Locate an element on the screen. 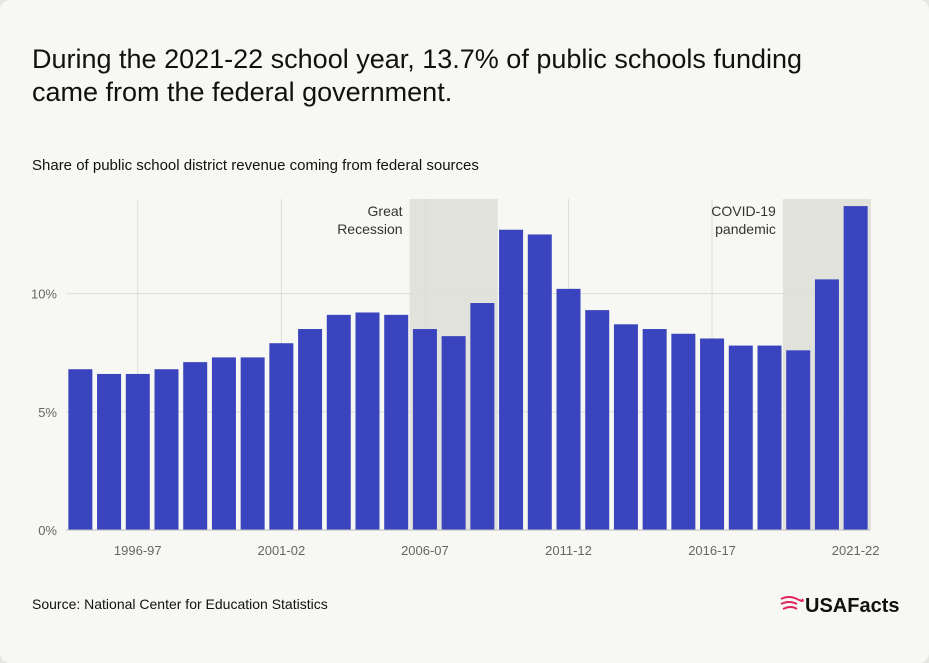  annotation: COVID-19 is located at coordinates (743, 211).